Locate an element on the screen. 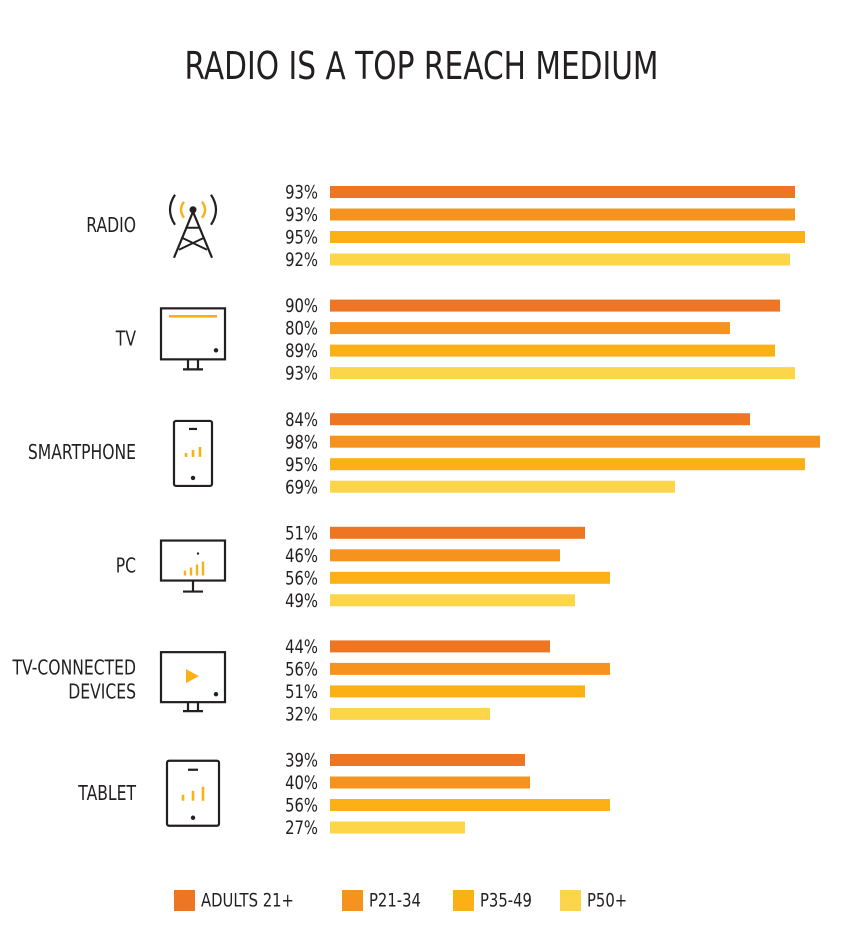 The image size is (843, 945). category-label: TABLET is located at coordinates (106, 793).